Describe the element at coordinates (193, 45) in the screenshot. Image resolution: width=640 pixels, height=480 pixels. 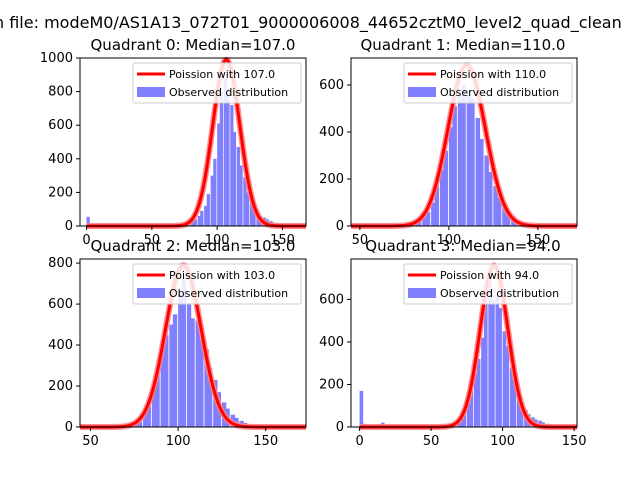
I see `subplot-title: Quadrant 0: Median=107.0` at that location.